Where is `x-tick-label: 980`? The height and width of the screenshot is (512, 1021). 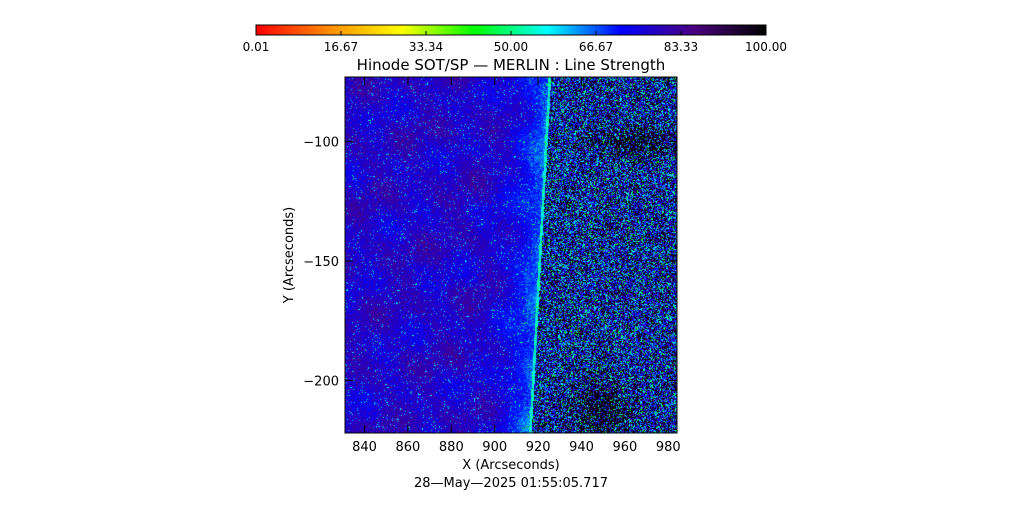
x-tick-label: 980 is located at coordinates (668, 447).